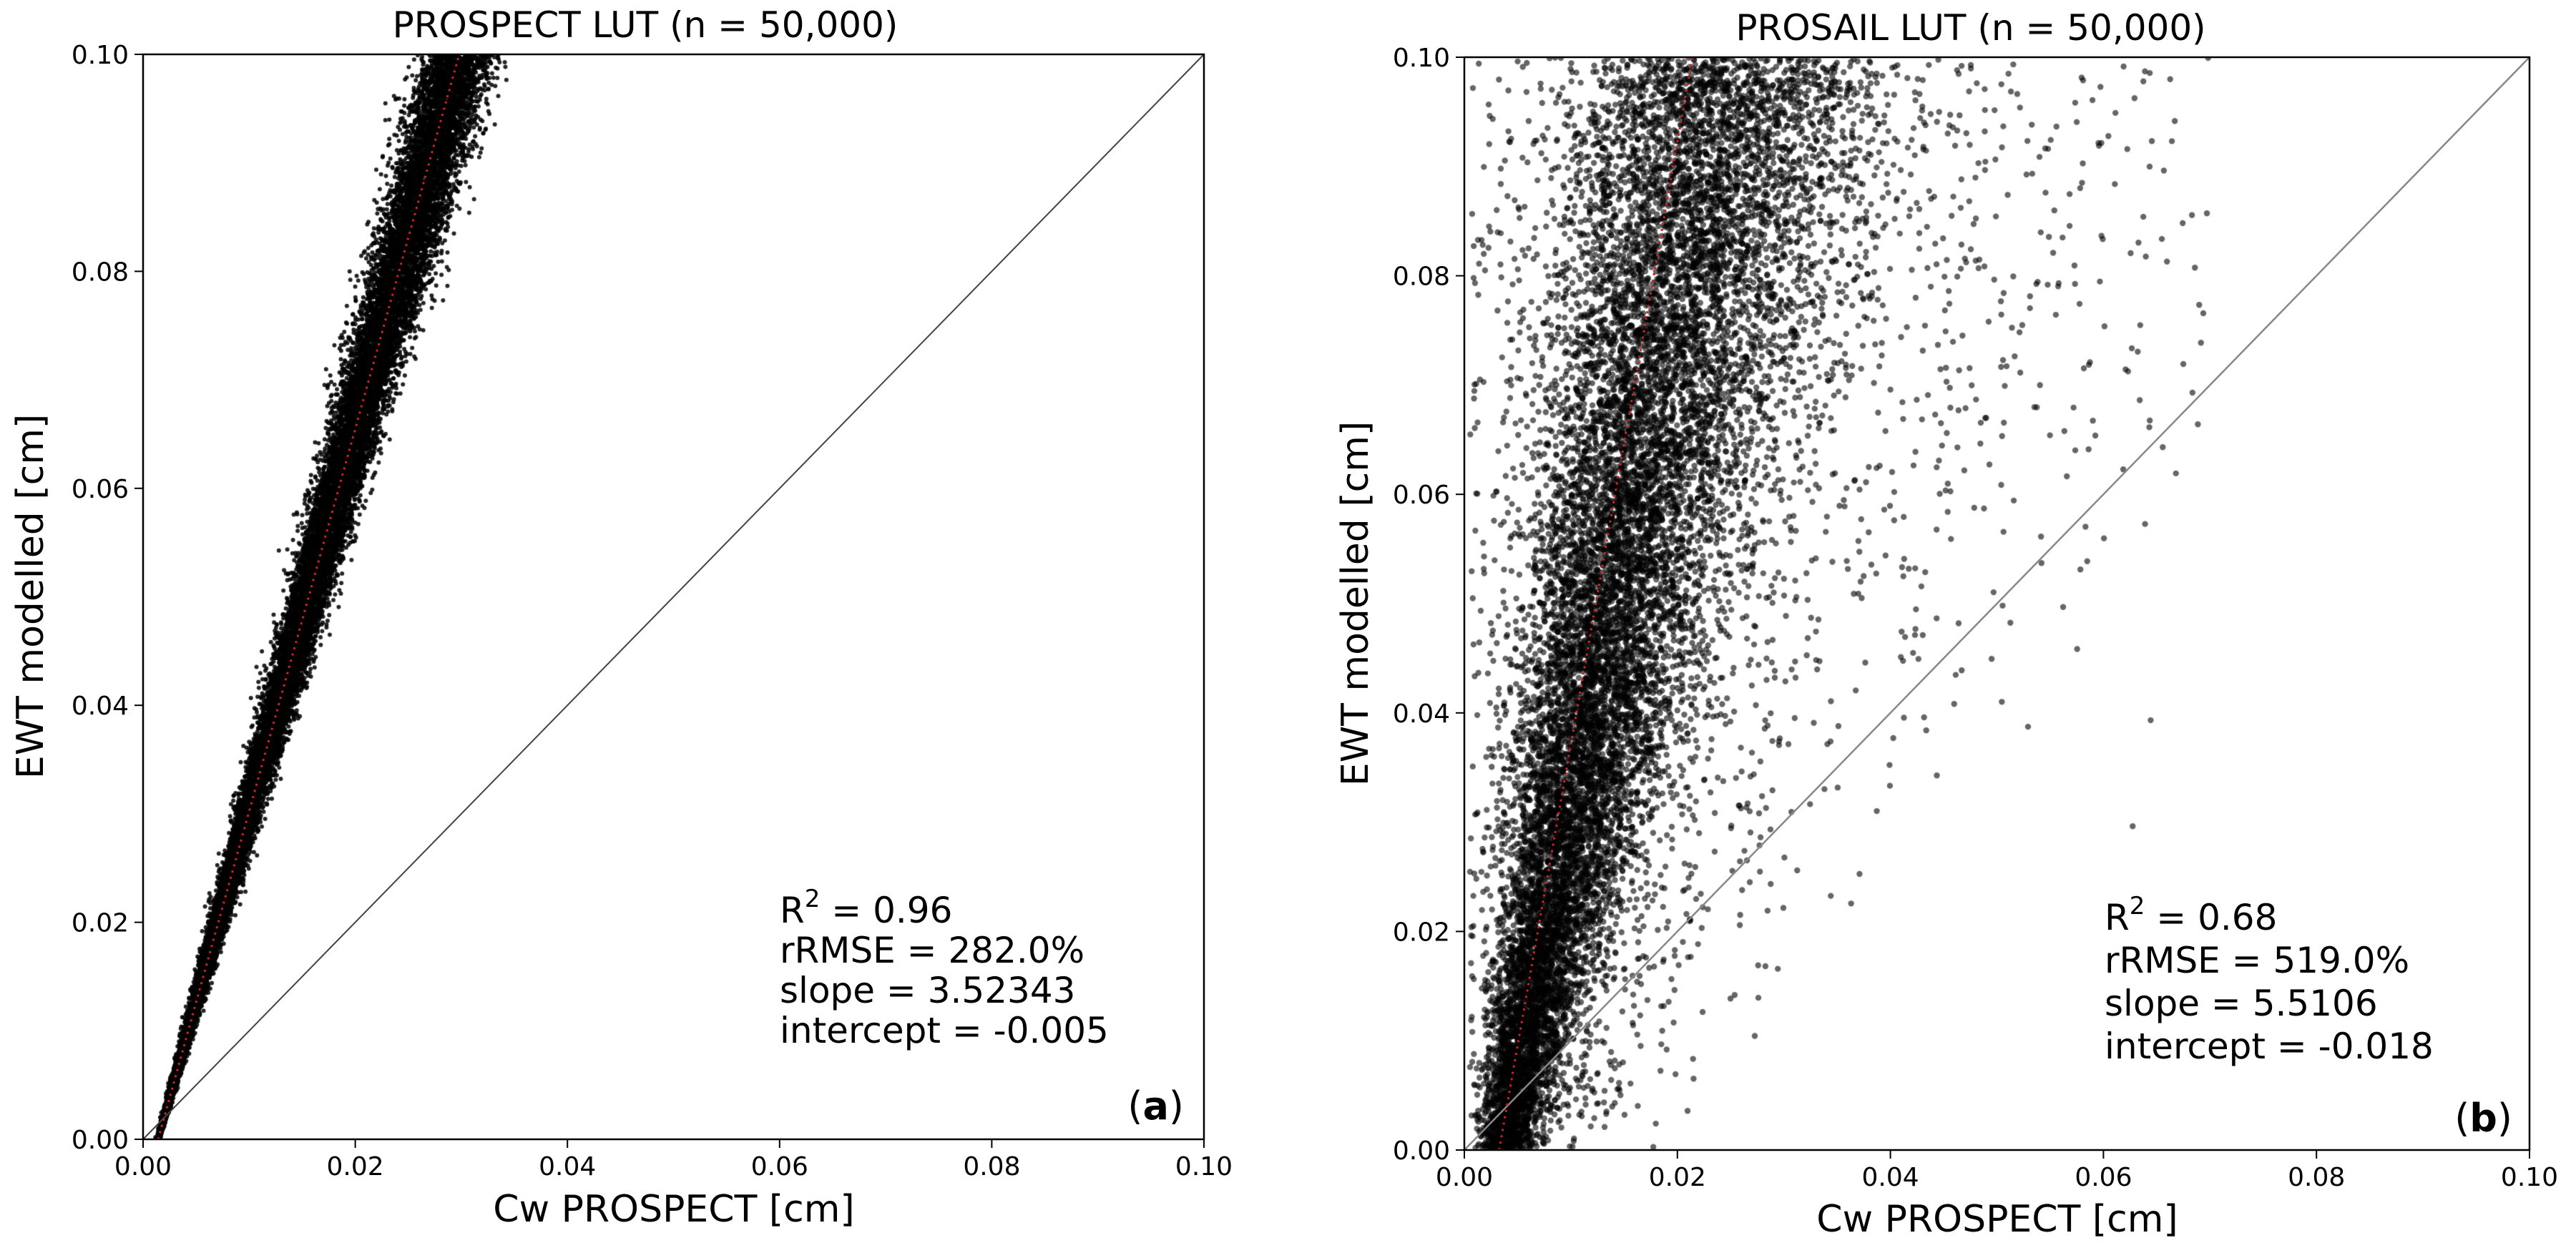  What do you see at coordinates (1421, 277) in the screenshot?
I see `panel-b-y-tick-label: 0.08` at bounding box center [1421, 277].